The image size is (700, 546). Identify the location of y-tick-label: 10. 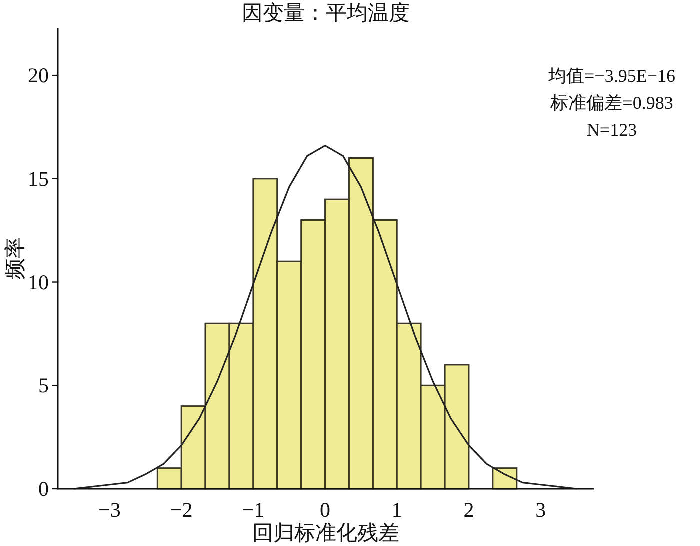
(38, 282).